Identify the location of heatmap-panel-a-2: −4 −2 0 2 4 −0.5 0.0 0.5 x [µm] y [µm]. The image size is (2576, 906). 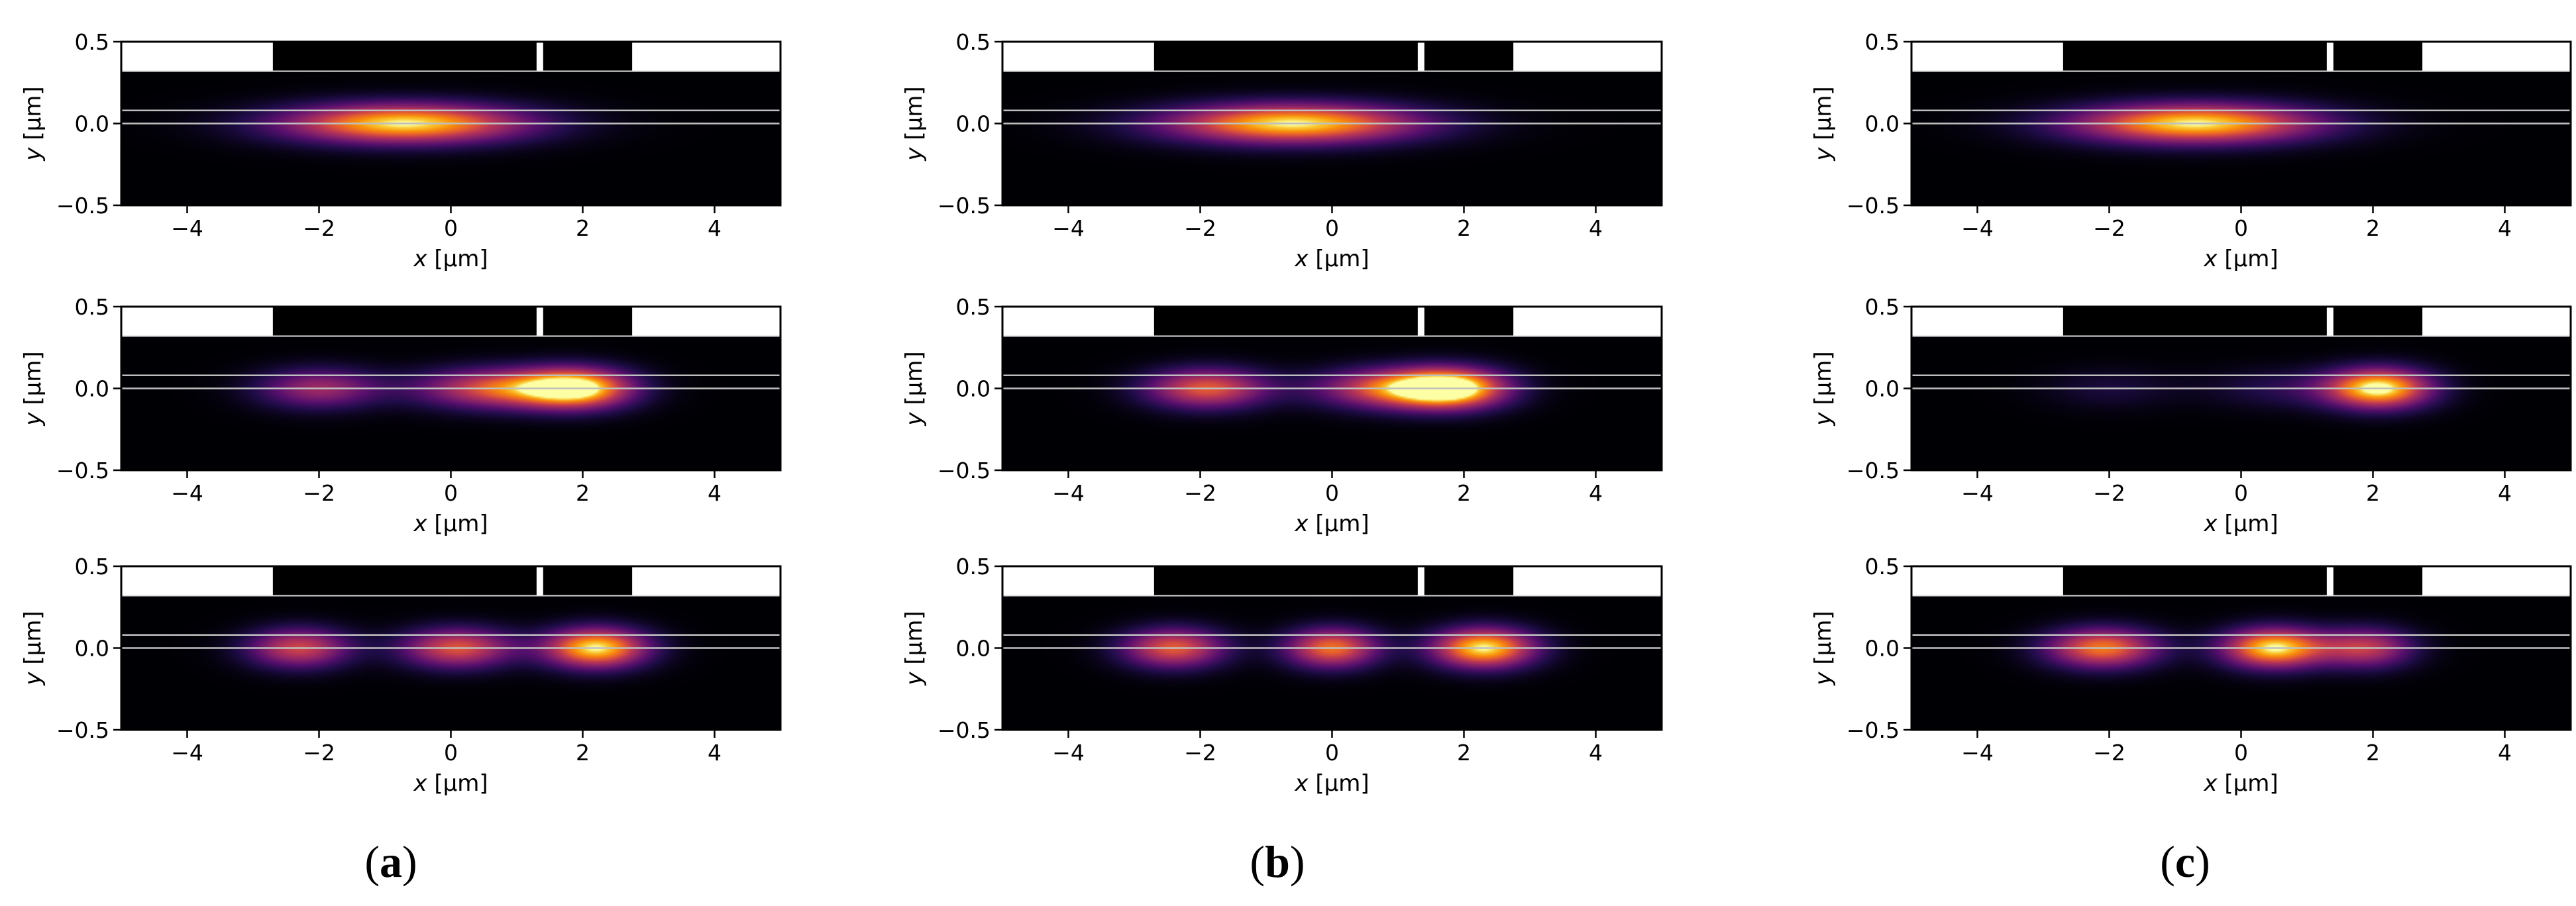
(401, 415).